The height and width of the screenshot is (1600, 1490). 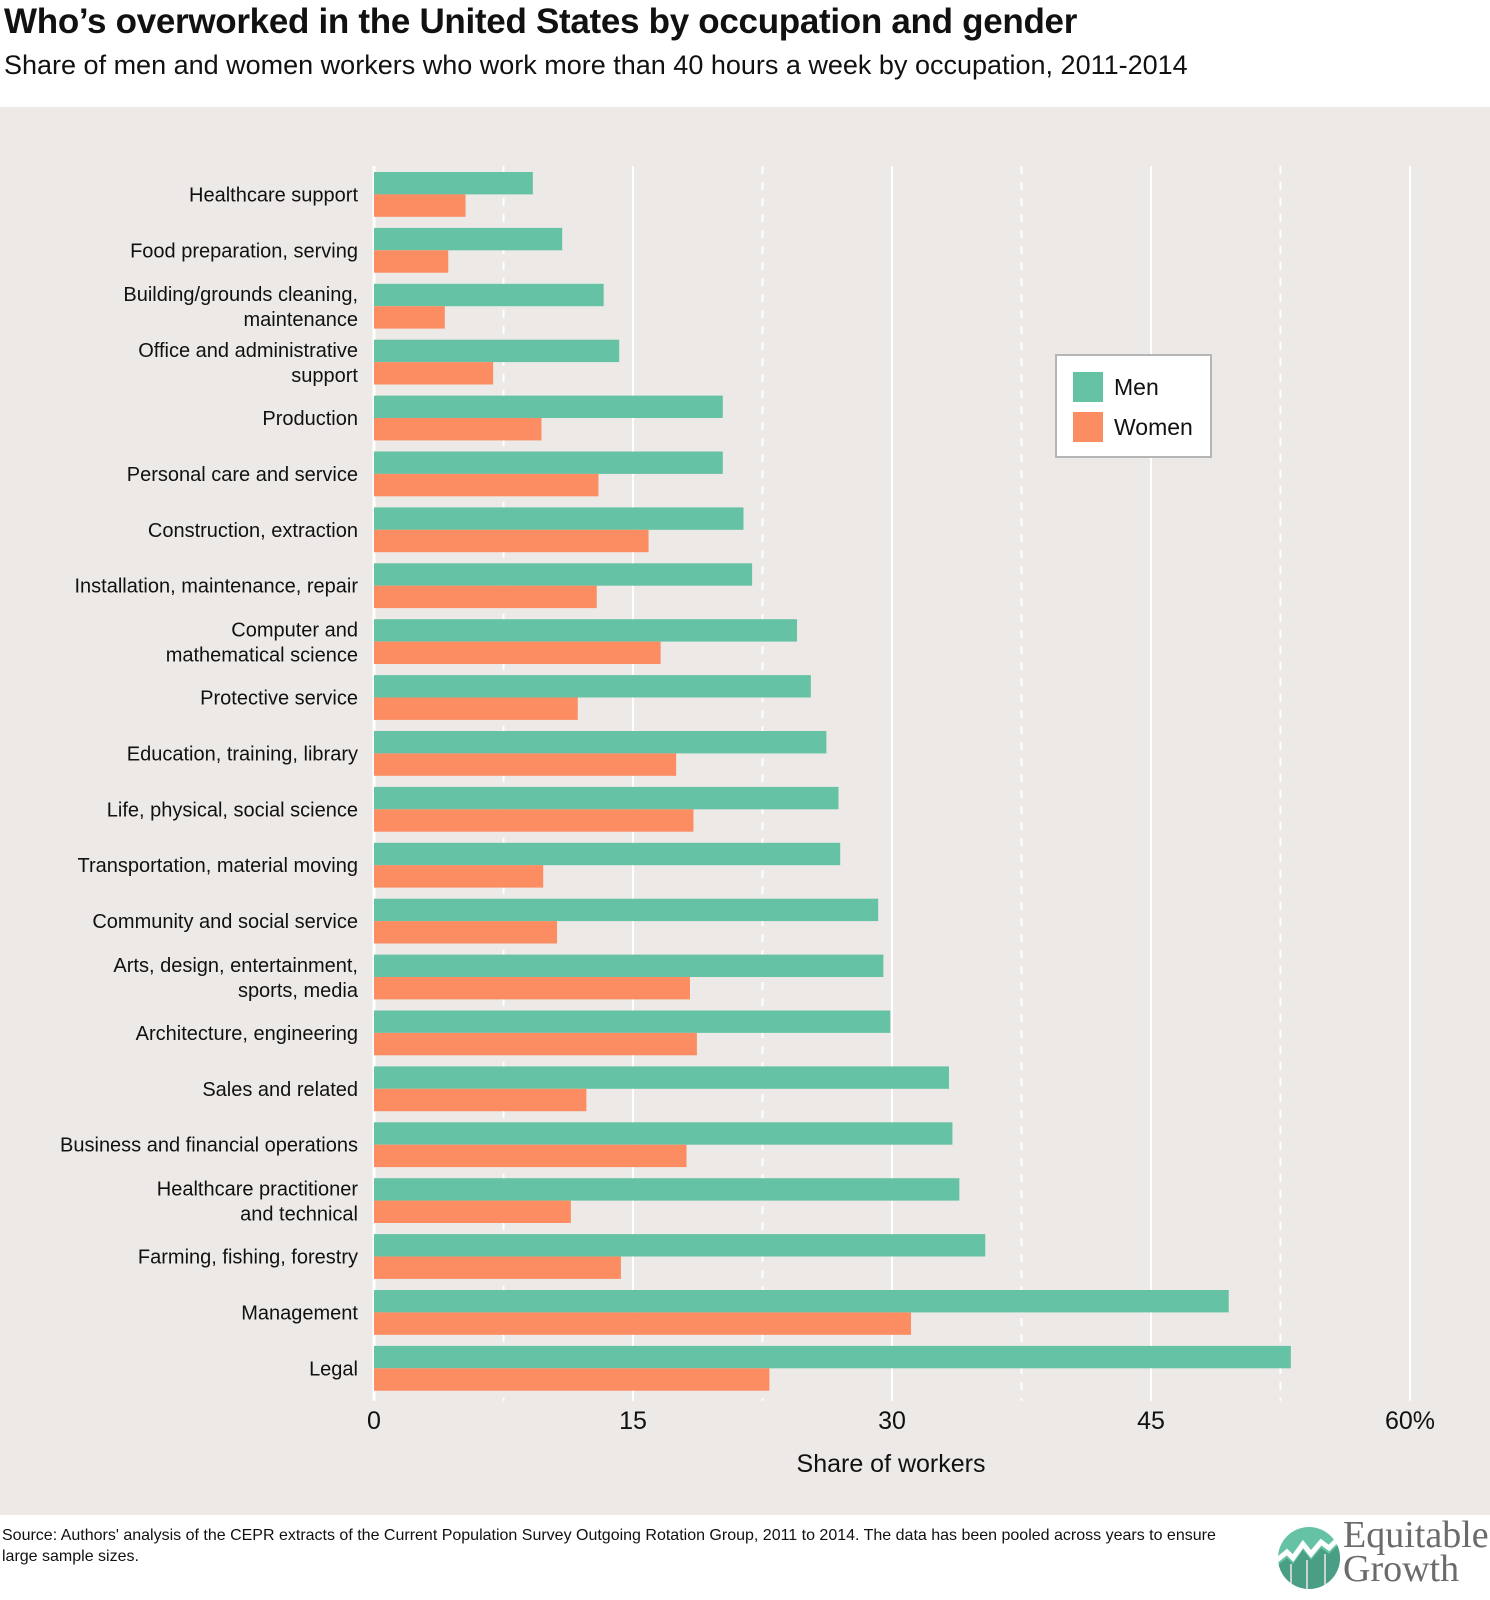 I want to click on category-label: Construction, extraction, so click(x=253, y=531).